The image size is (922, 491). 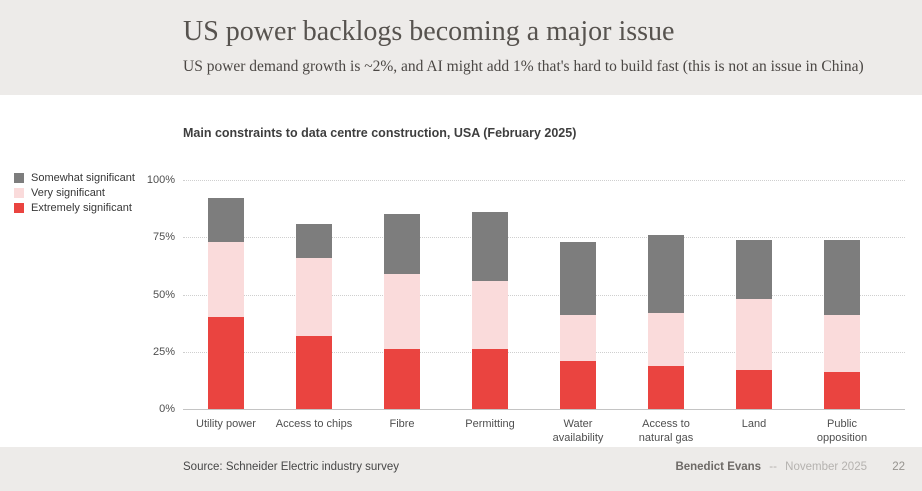 What do you see at coordinates (842, 431) in the screenshot?
I see `x-axis-label: Public opposition` at bounding box center [842, 431].